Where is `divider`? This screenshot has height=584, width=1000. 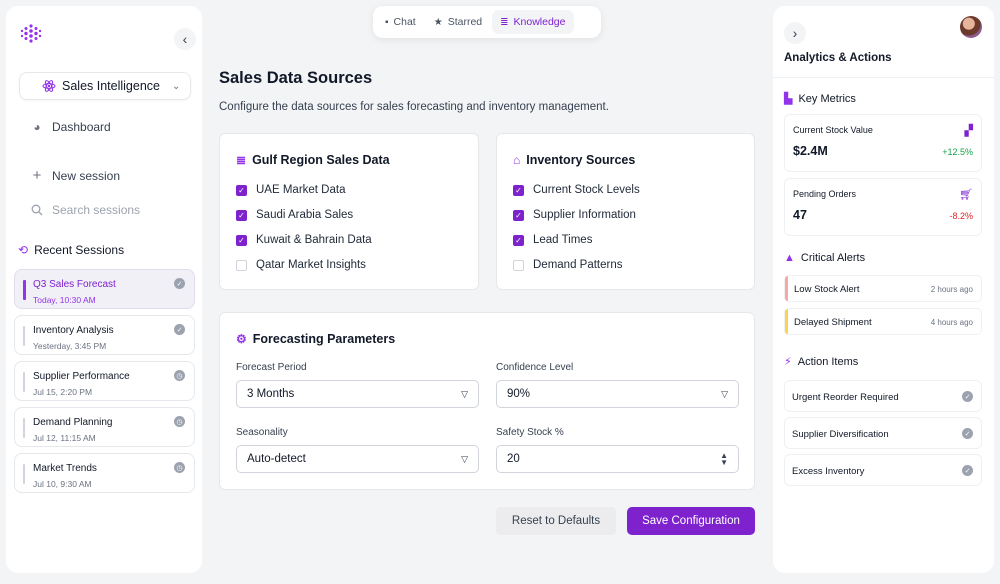 divider is located at coordinates (883, 77).